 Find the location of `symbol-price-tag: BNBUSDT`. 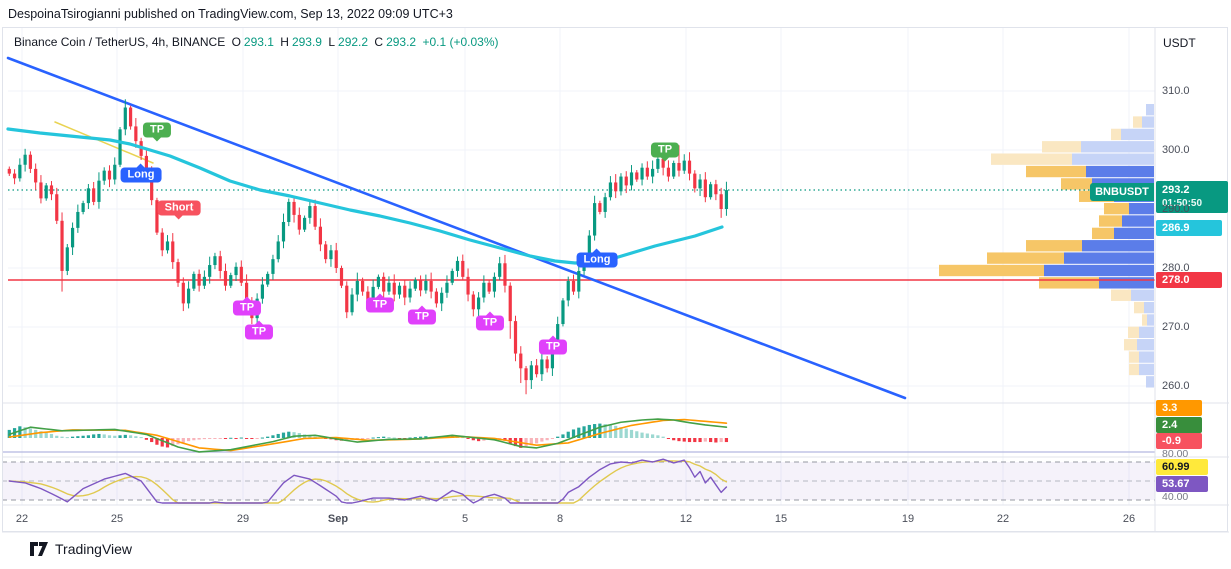

symbol-price-tag: BNBUSDT is located at coordinates (1122, 192).